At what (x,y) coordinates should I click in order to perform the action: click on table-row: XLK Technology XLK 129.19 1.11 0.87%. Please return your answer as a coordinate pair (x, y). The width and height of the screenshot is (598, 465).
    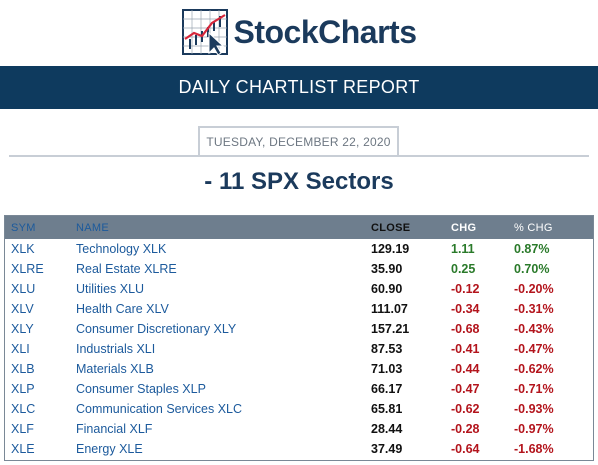
    Looking at the image, I should click on (299, 249).